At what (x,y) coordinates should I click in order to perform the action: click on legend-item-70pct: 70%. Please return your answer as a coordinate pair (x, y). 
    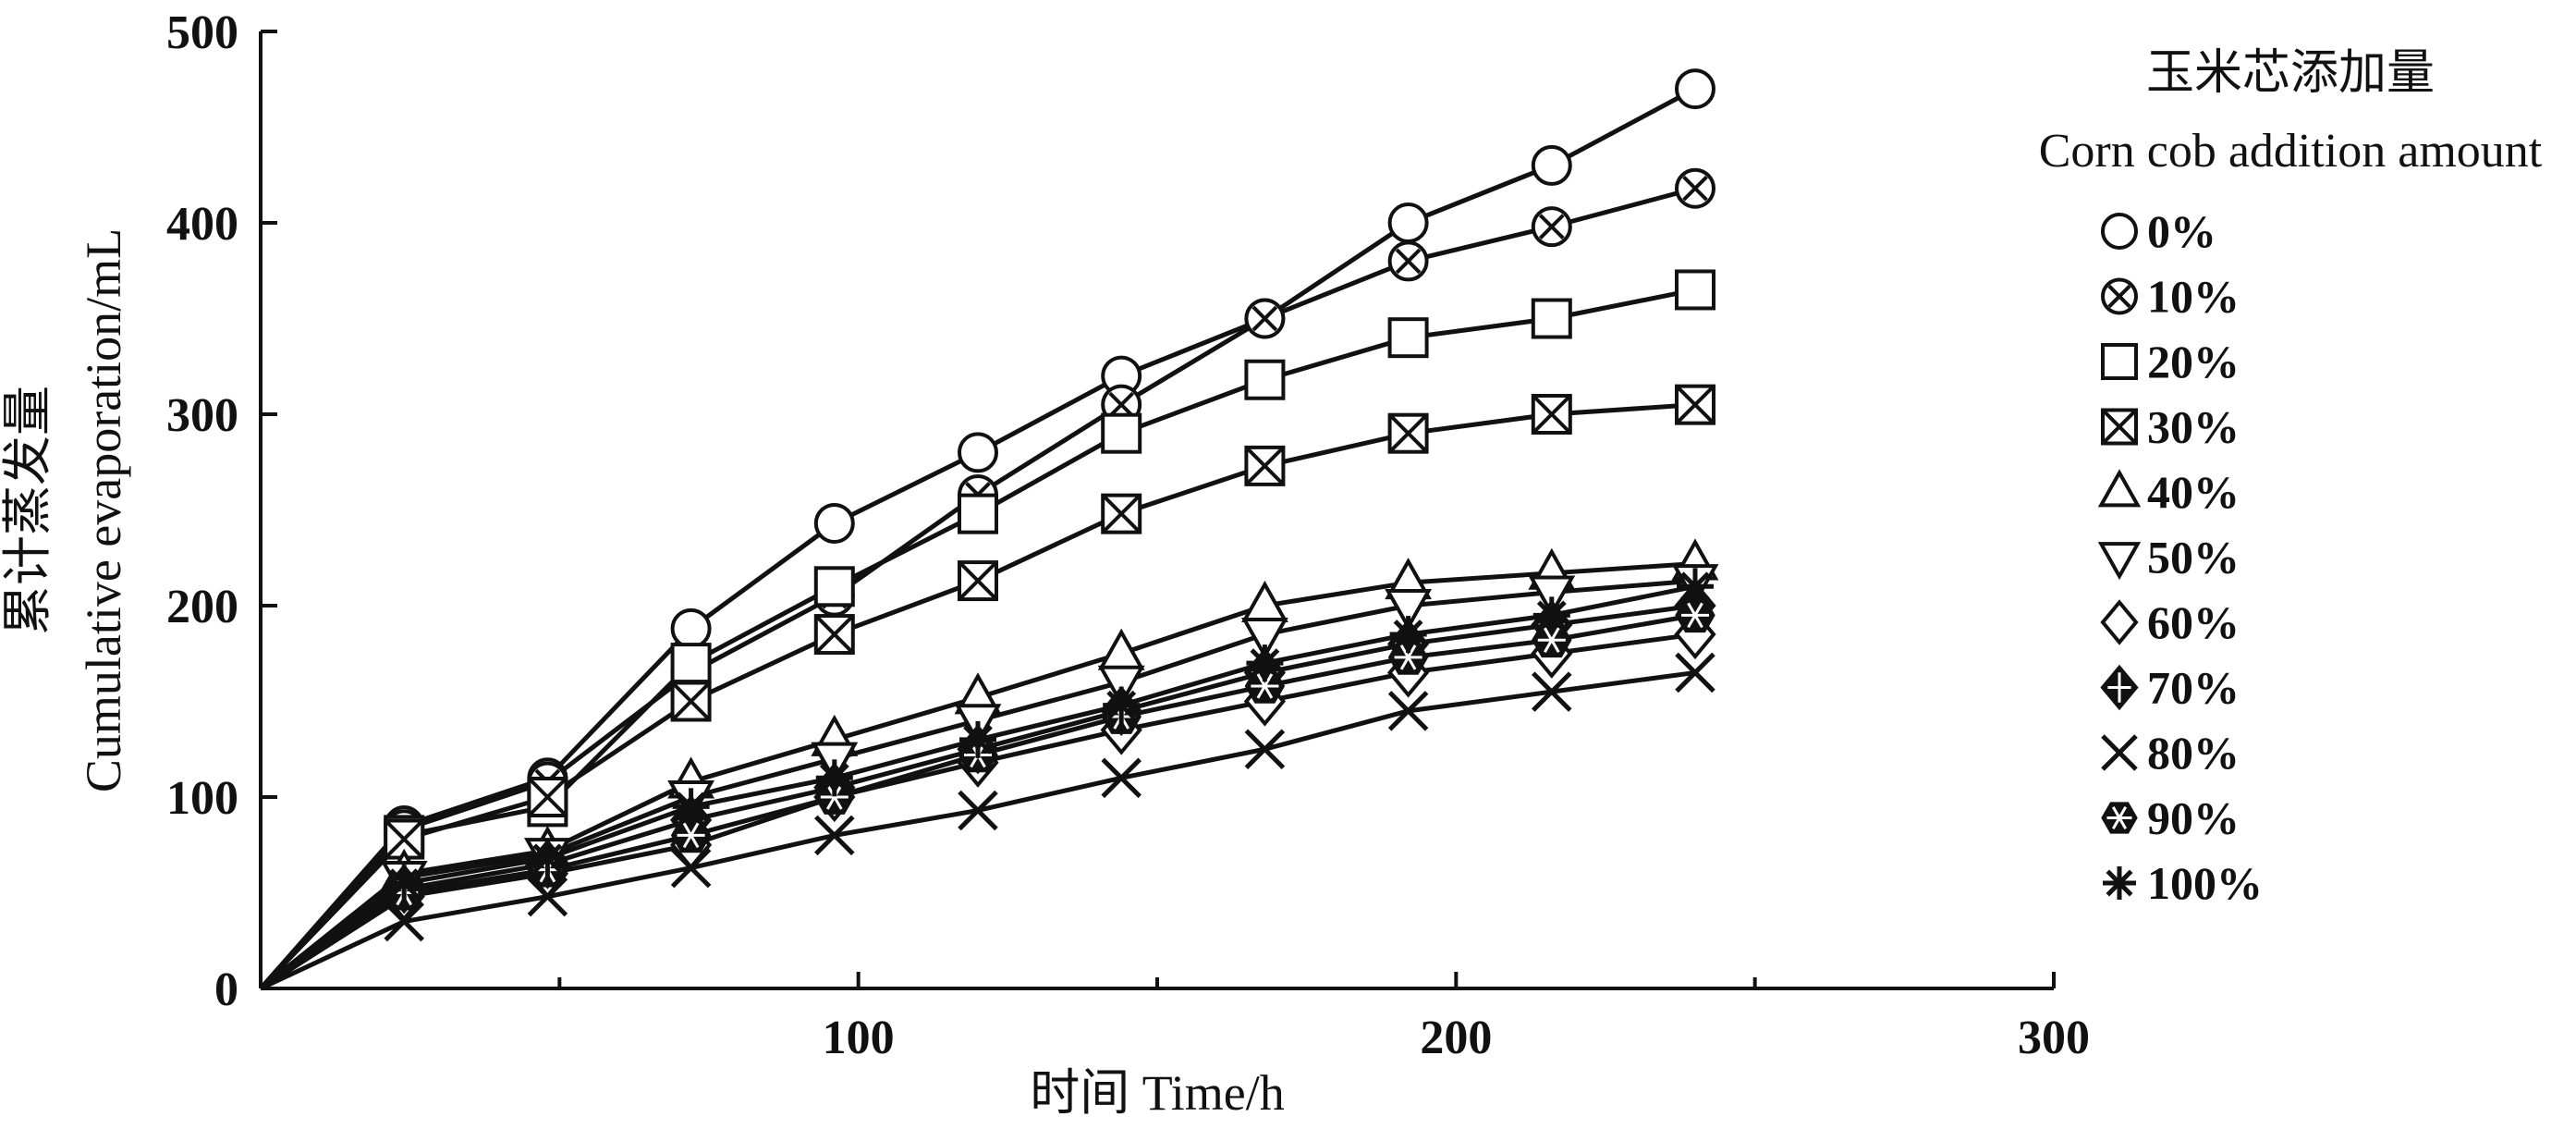
    Looking at the image, I should click on (2170, 688).